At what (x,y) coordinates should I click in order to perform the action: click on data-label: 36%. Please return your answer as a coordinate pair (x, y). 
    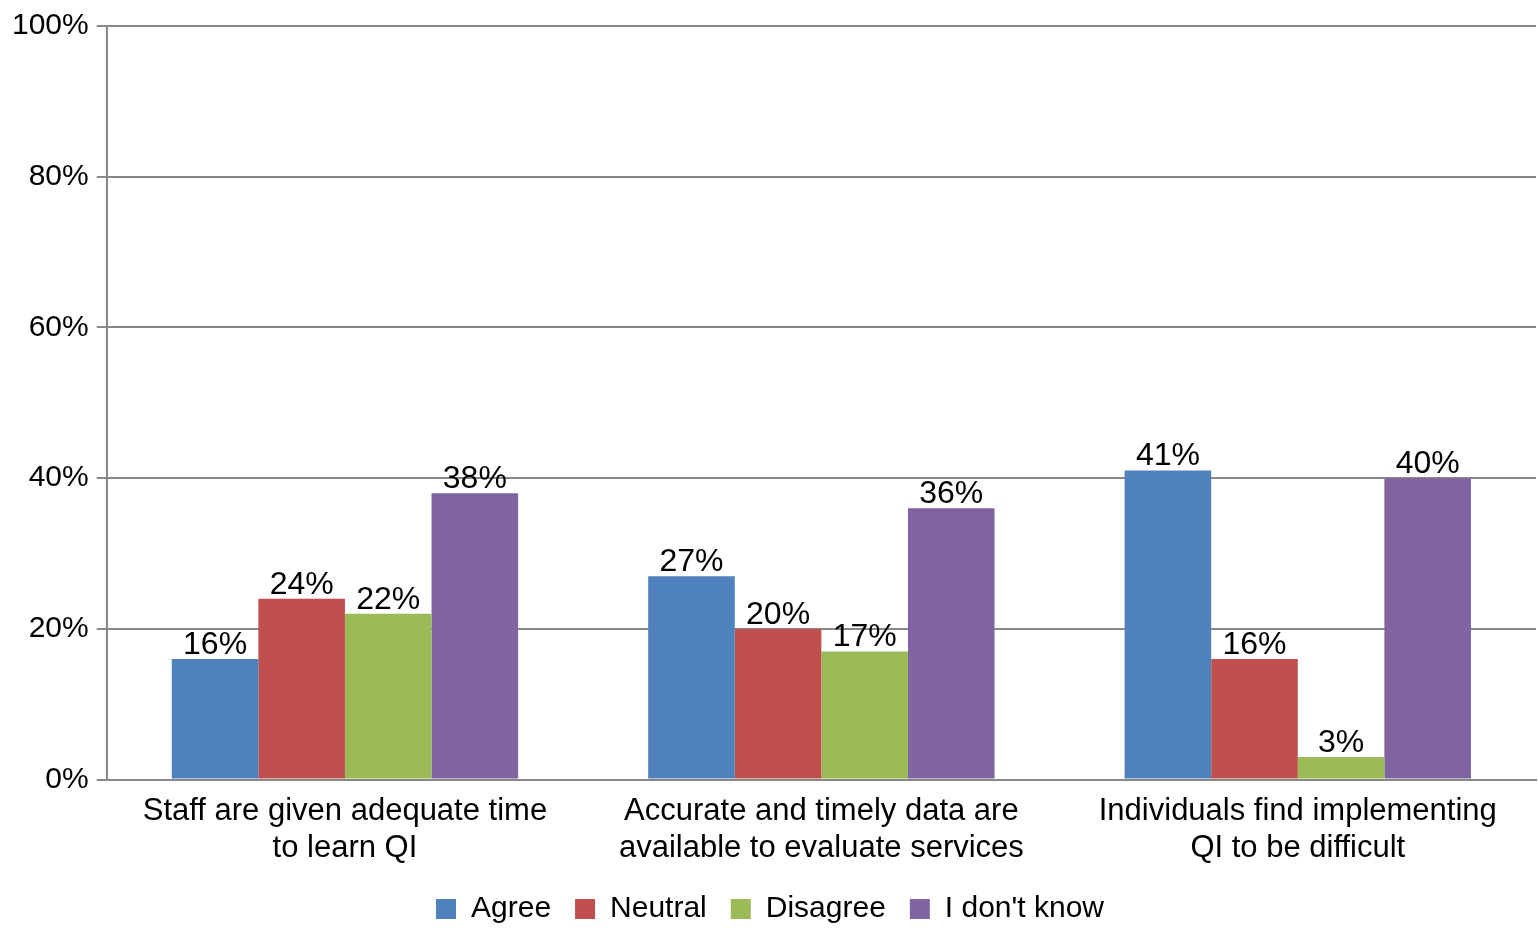
    Looking at the image, I should click on (951, 492).